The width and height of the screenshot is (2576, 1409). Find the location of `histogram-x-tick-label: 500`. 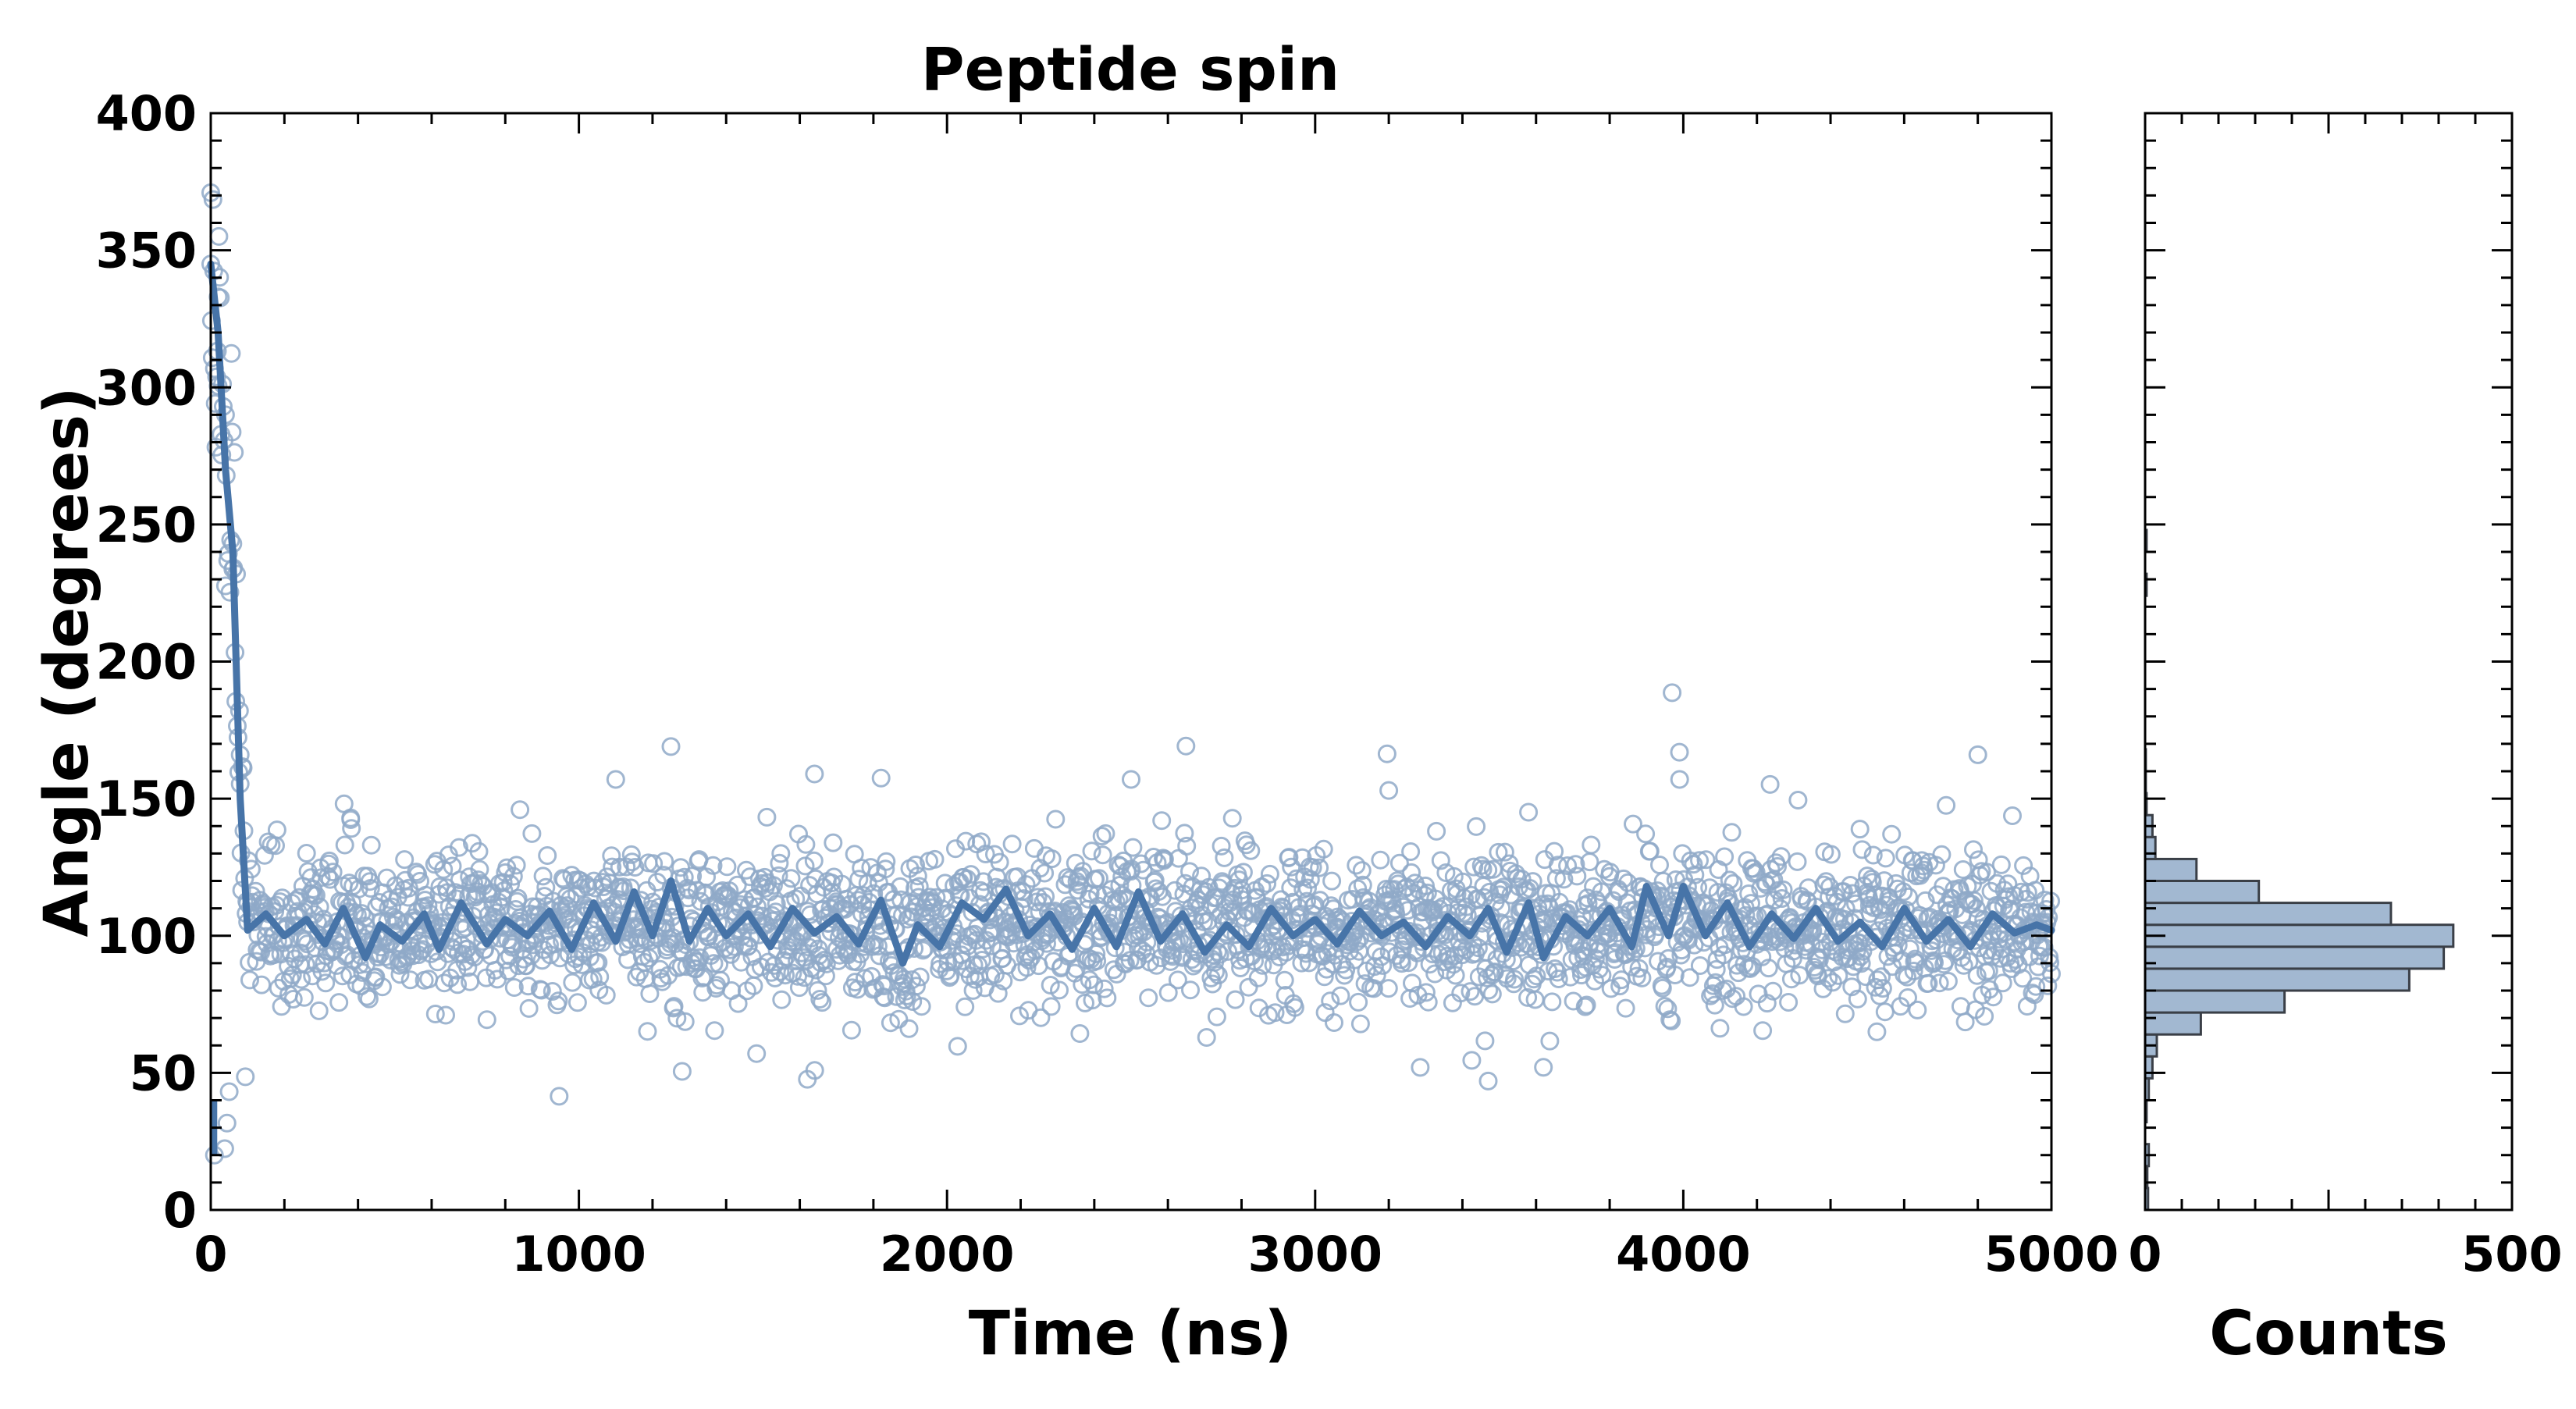

histogram-x-tick-label: 500 is located at coordinates (2511, 1254).